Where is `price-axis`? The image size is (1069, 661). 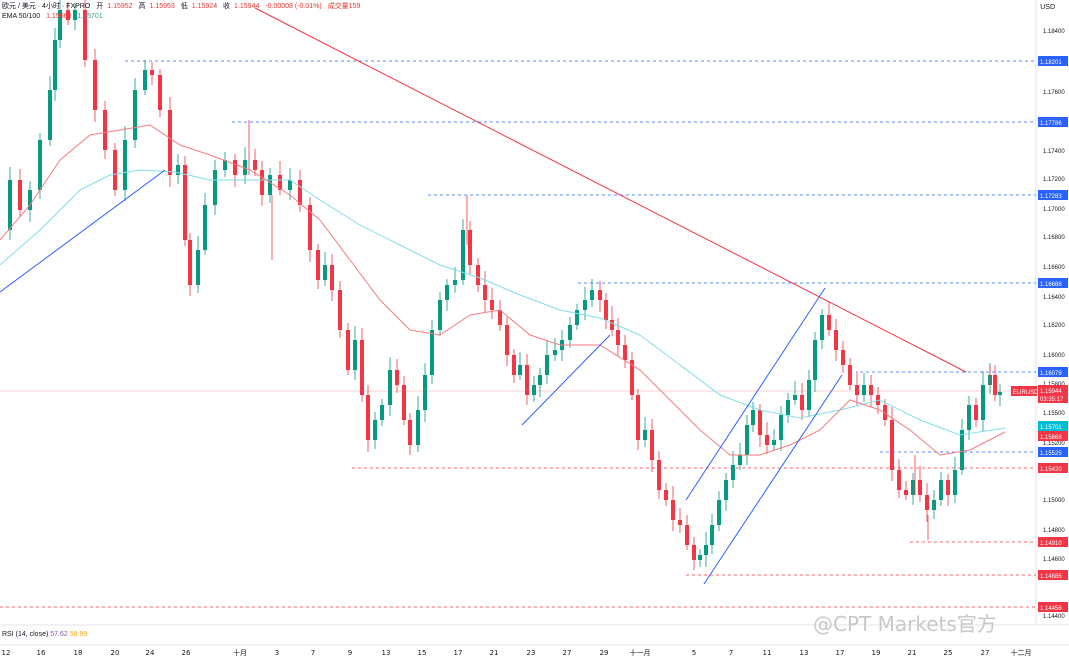
price-axis is located at coordinates (1052, 330).